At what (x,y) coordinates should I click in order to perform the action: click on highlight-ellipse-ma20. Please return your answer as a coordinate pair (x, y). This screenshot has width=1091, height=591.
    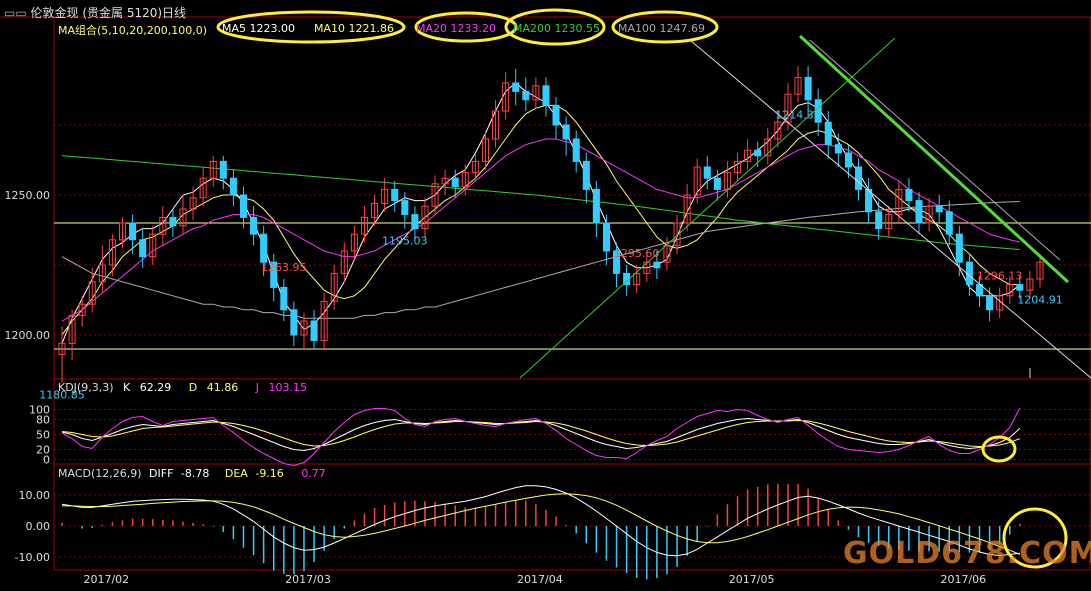
    Looking at the image, I should click on (466, 27).